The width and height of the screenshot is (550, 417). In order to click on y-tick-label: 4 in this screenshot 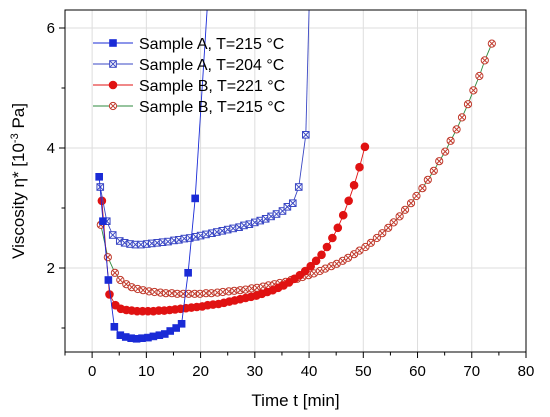, I will do `click(51, 148)`.